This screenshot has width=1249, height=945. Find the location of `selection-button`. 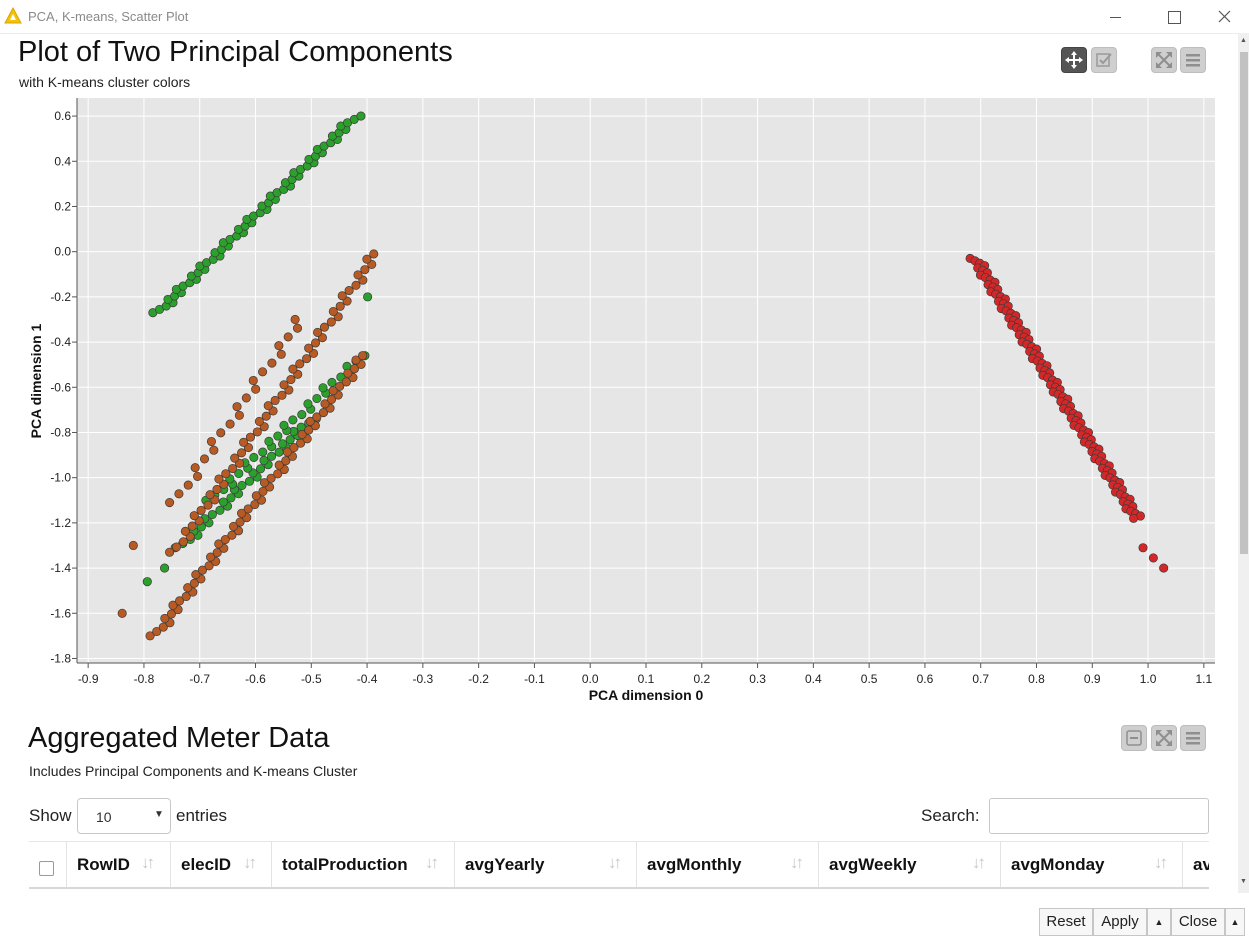

selection-button is located at coordinates (1104, 60).